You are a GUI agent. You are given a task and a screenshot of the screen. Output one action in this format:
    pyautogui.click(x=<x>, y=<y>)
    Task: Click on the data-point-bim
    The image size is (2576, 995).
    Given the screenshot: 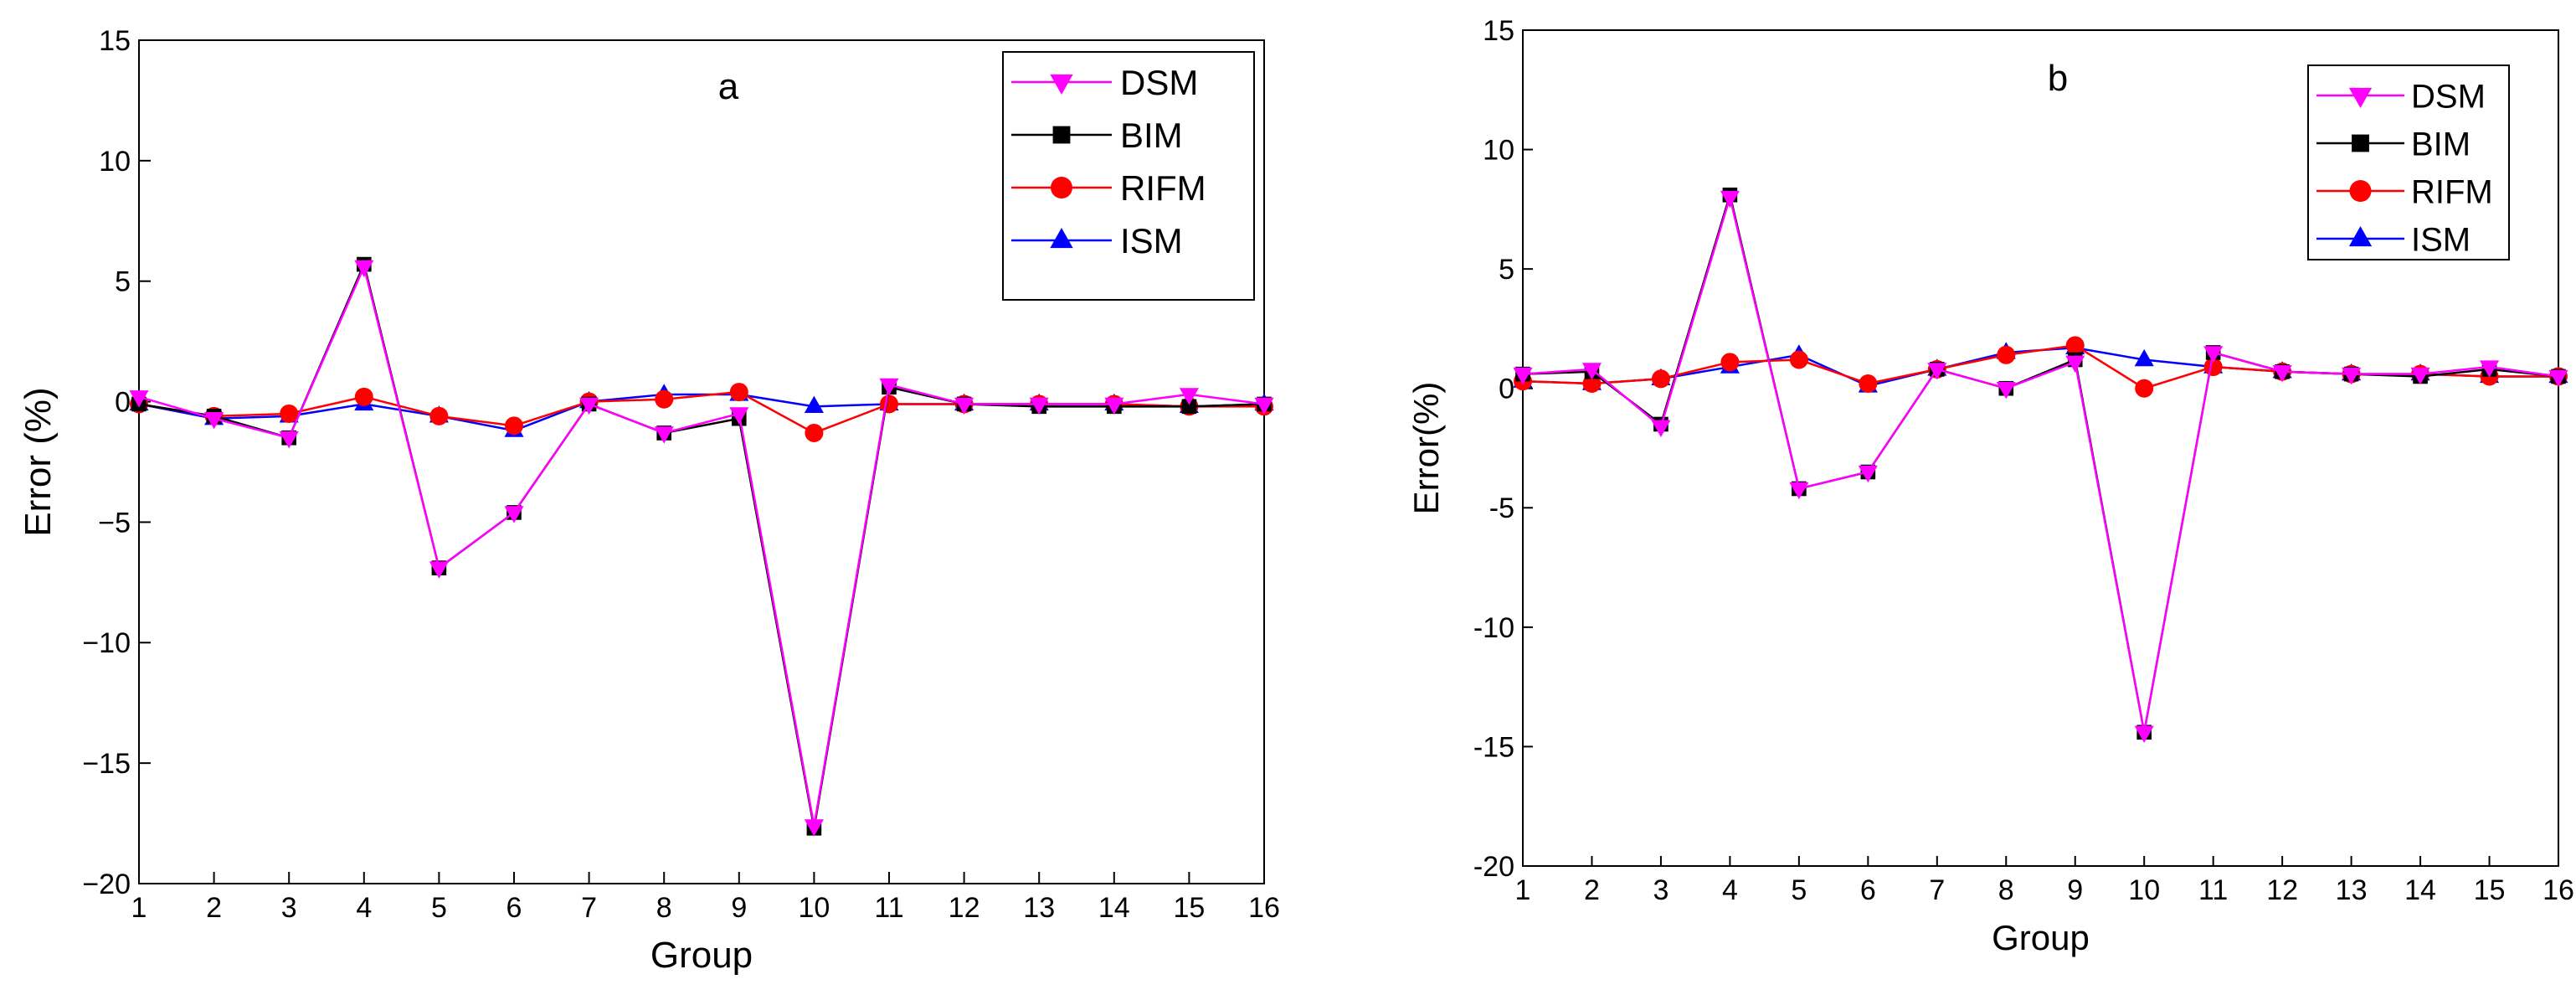 What is the action you would take?
    pyautogui.click(x=1189, y=407)
    